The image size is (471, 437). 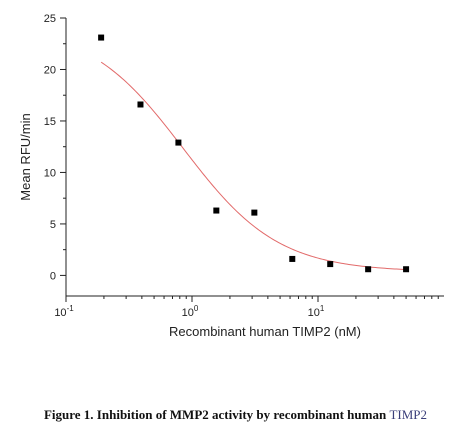 What do you see at coordinates (71, 308) in the screenshot?
I see `x-tick-exponent: -1` at bounding box center [71, 308].